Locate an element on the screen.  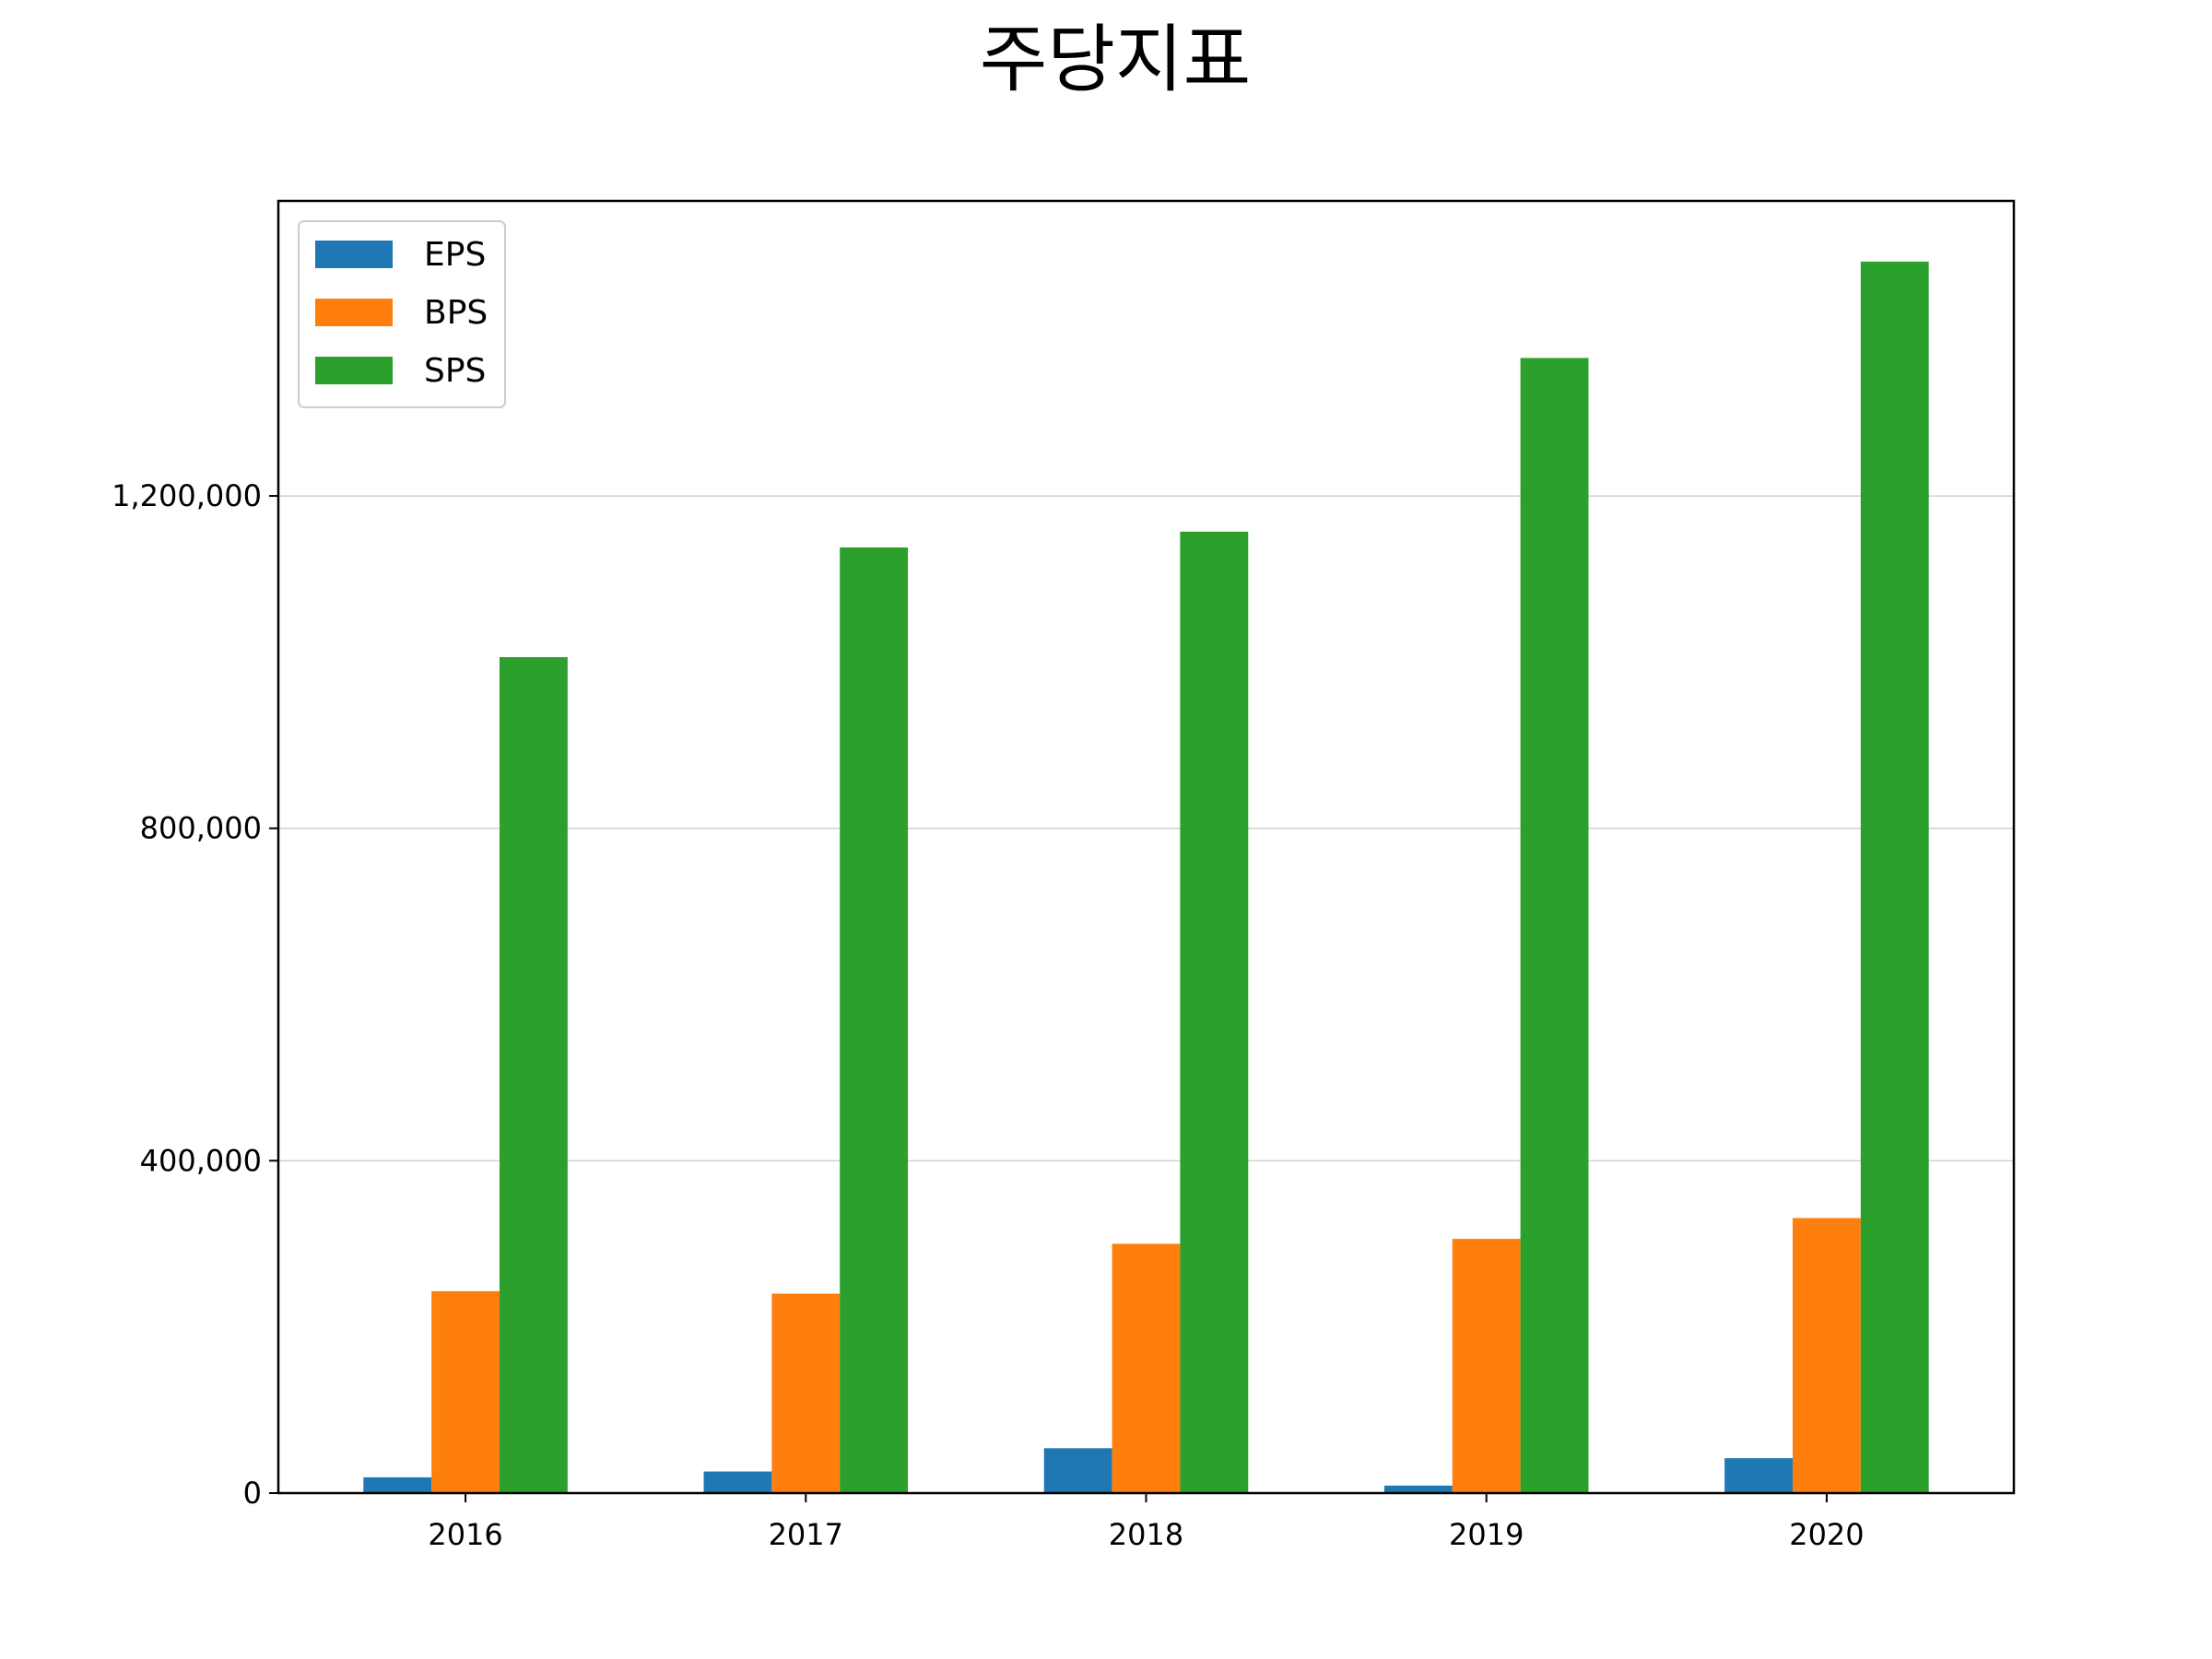
x-tick-label: 2018 is located at coordinates (1146, 1534).